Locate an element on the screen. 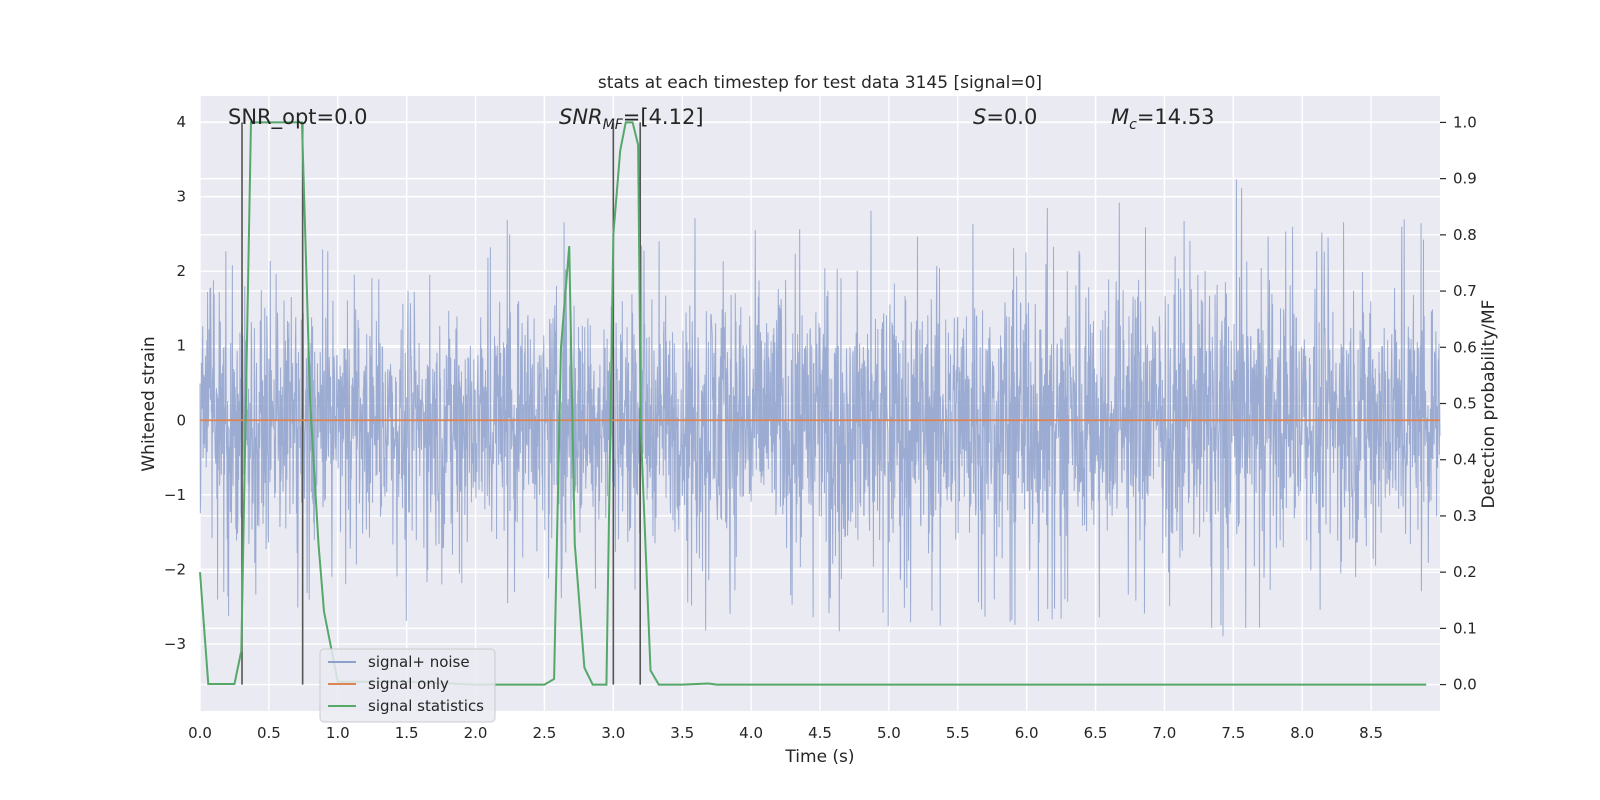 The width and height of the screenshot is (1600, 800). x-tick-label: 5.5 is located at coordinates (958, 733).